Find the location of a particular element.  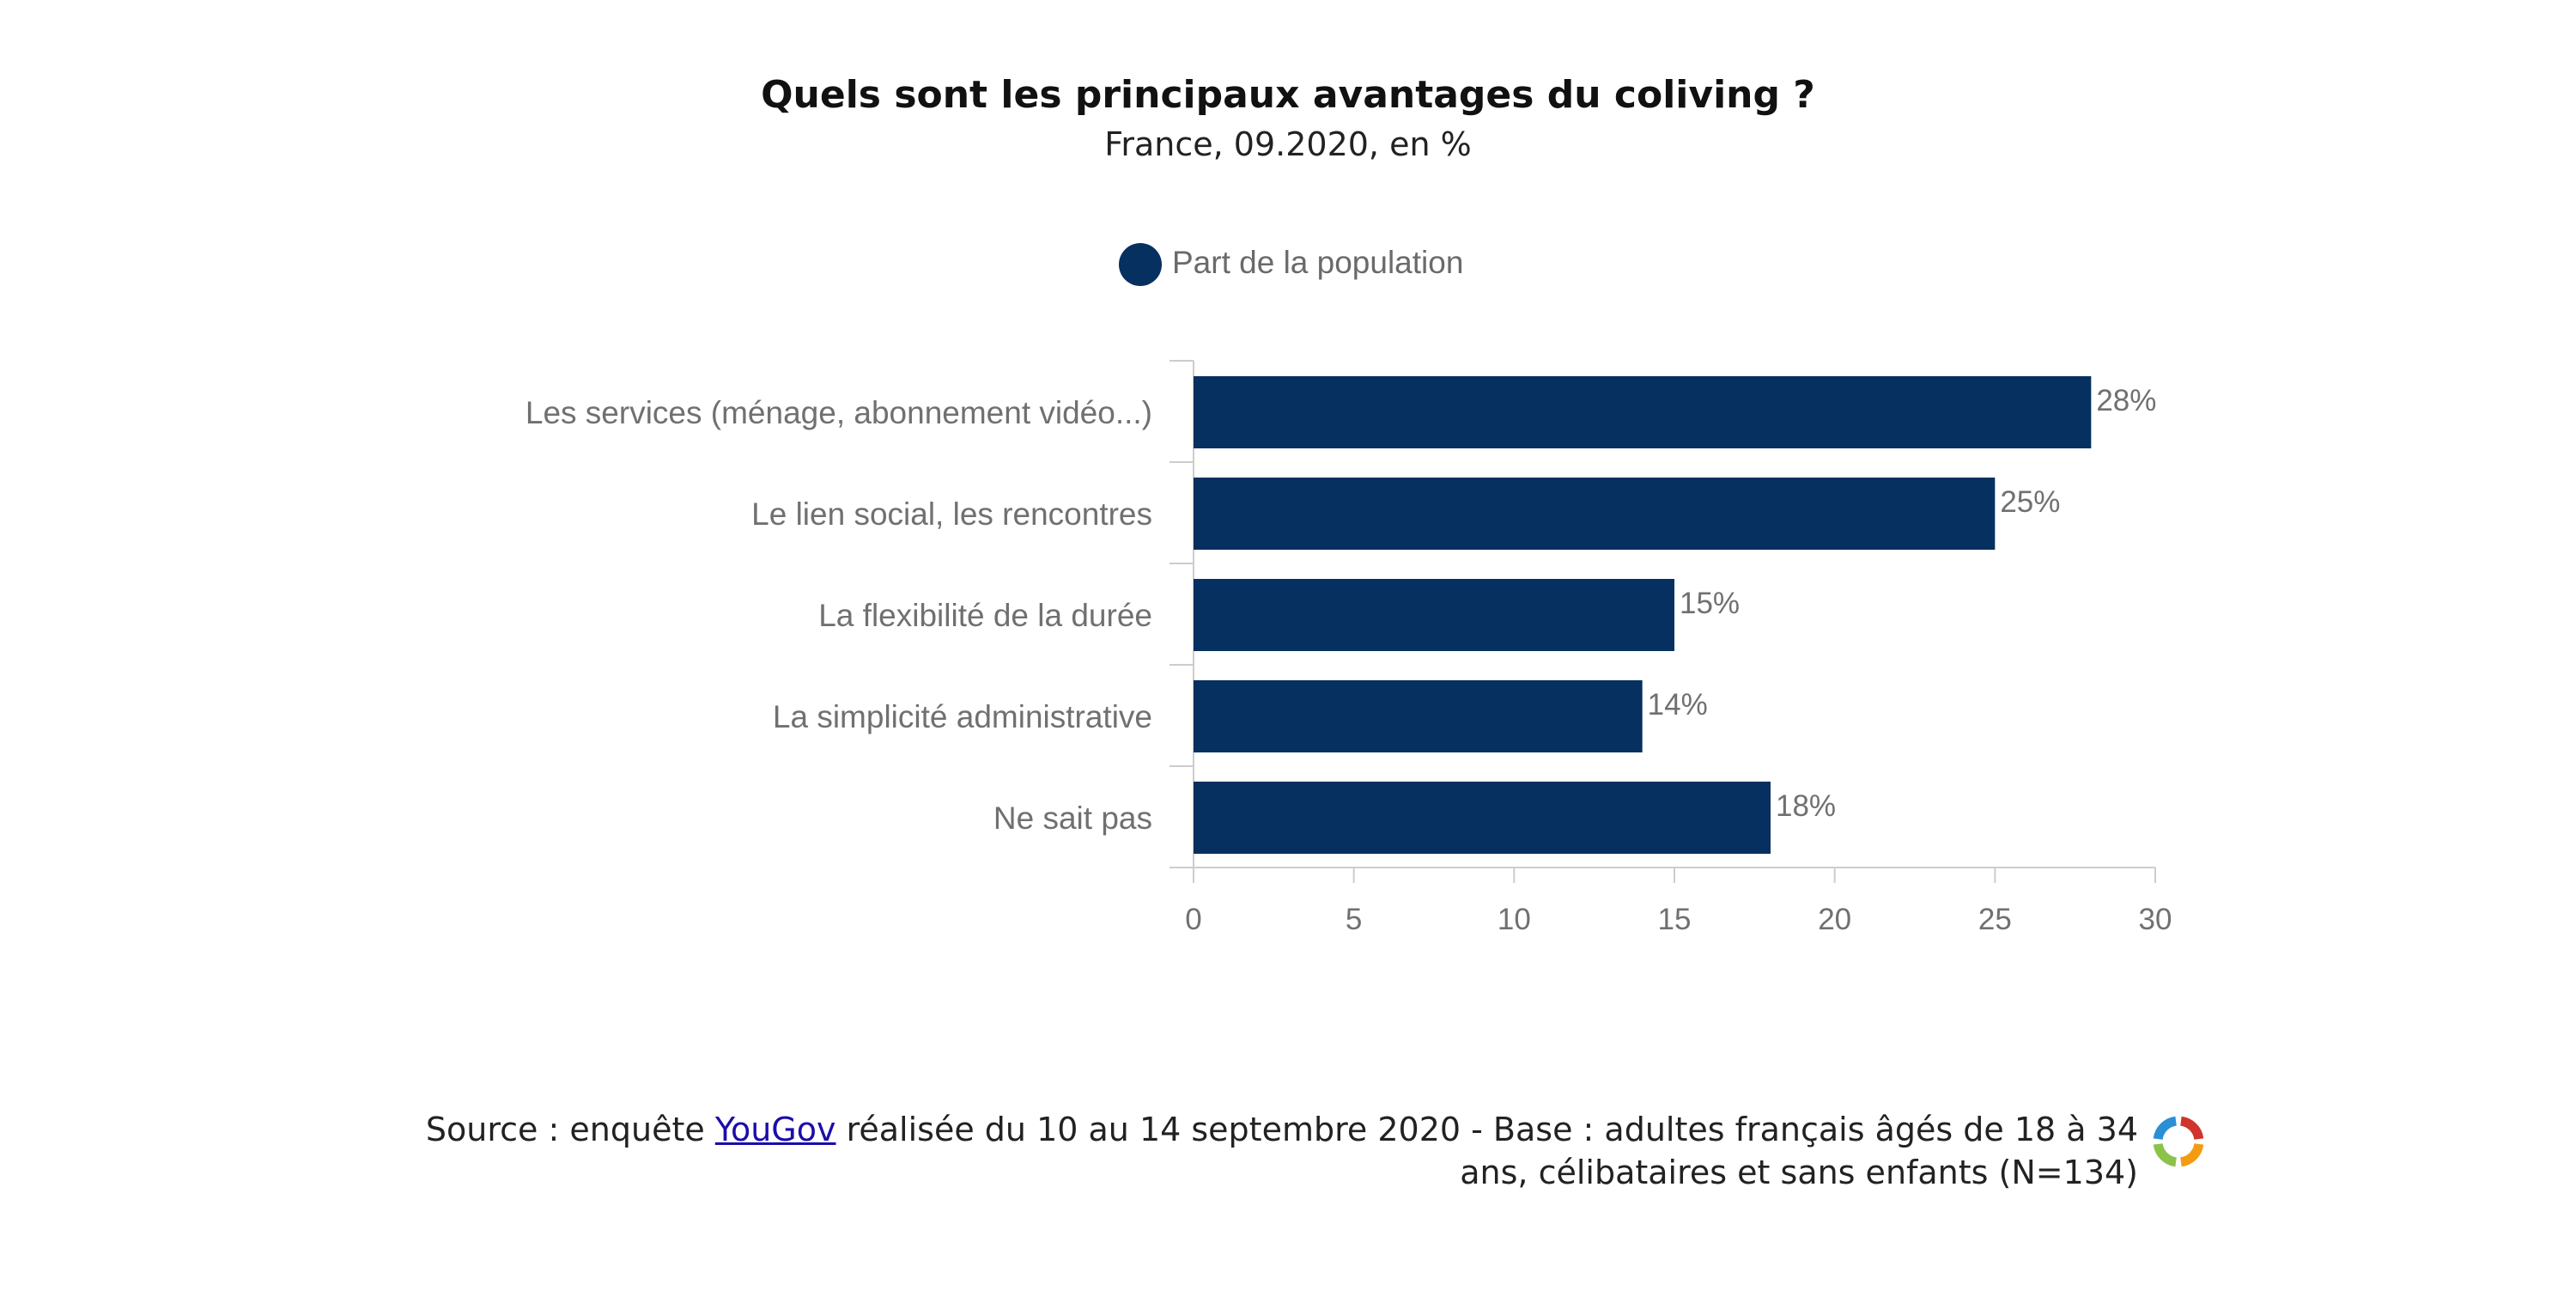

chart-subtitle: France, 09.2020, en % is located at coordinates (1288, 144).